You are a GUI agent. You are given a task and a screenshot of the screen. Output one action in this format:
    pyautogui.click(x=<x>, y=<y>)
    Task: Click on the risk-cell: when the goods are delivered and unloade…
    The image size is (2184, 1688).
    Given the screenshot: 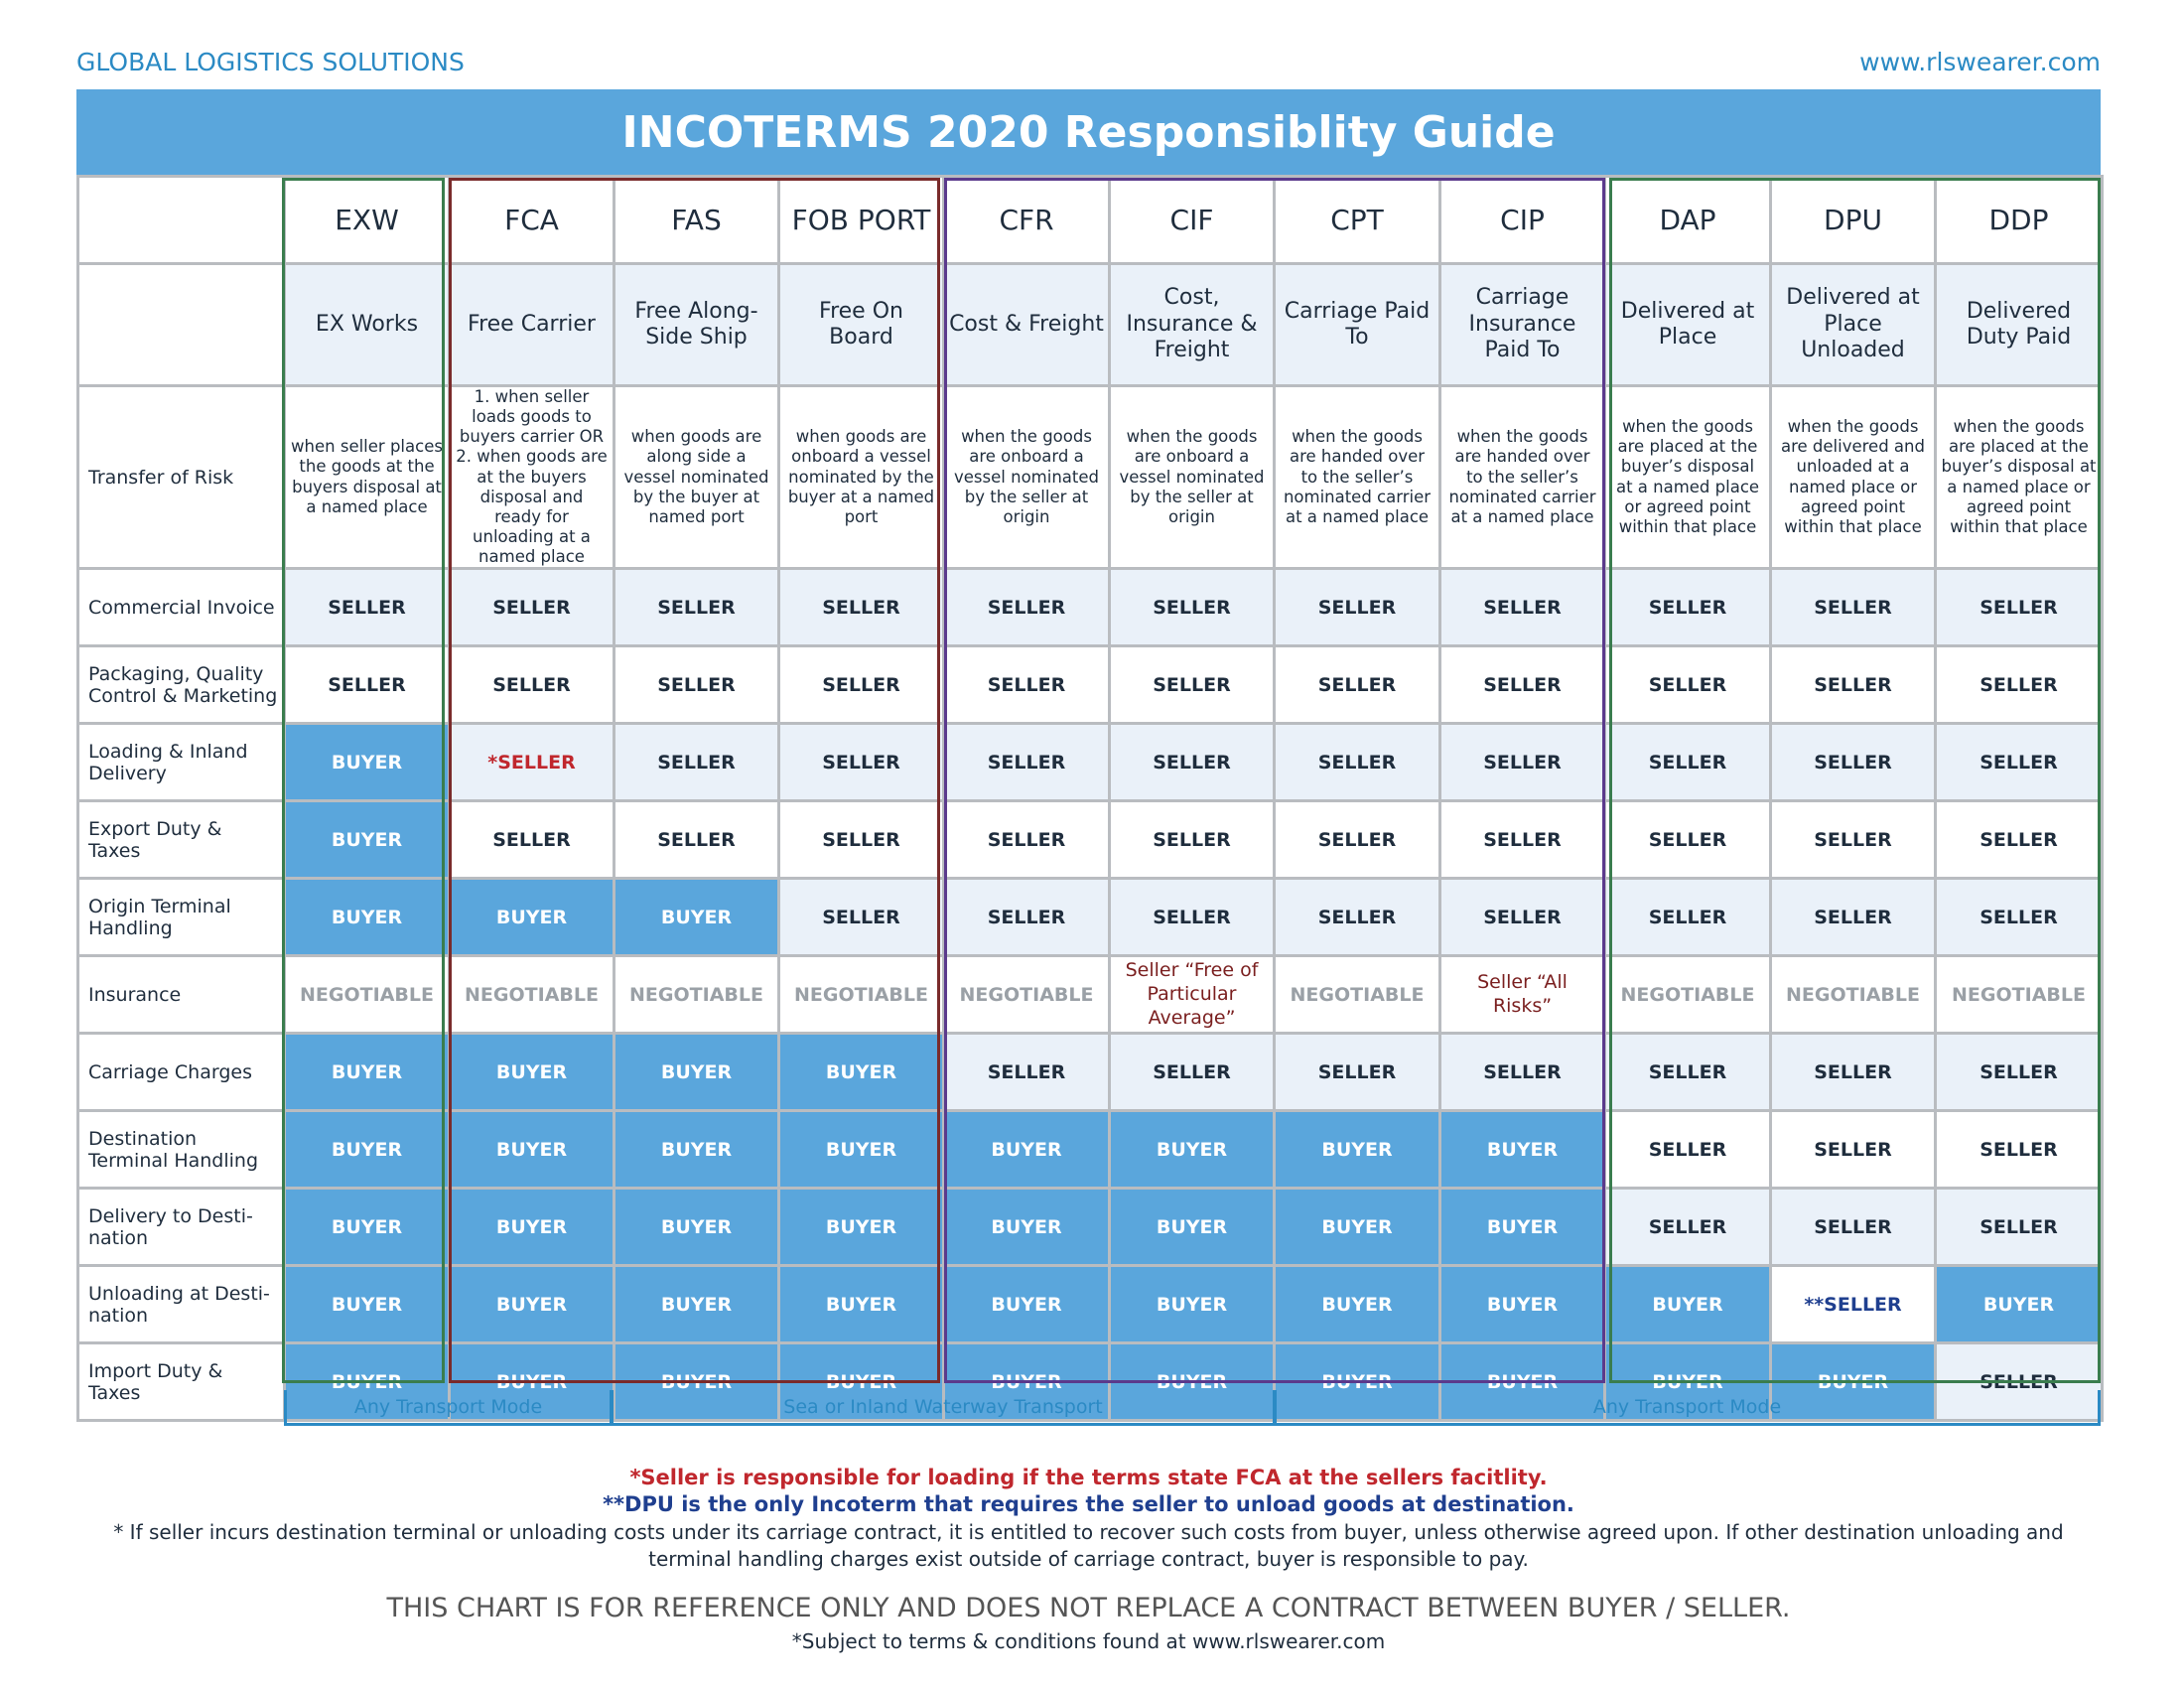 What is the action you would take?
    pyautogui.click(x=1853, y=477)
    